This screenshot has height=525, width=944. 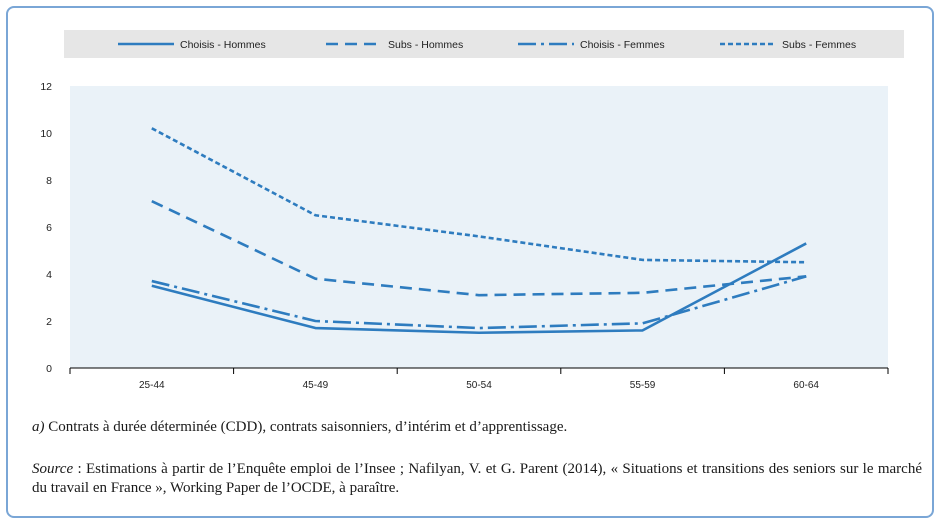 I want to click on x-tick-label-2: 45-49, so click(x=316, y=385).